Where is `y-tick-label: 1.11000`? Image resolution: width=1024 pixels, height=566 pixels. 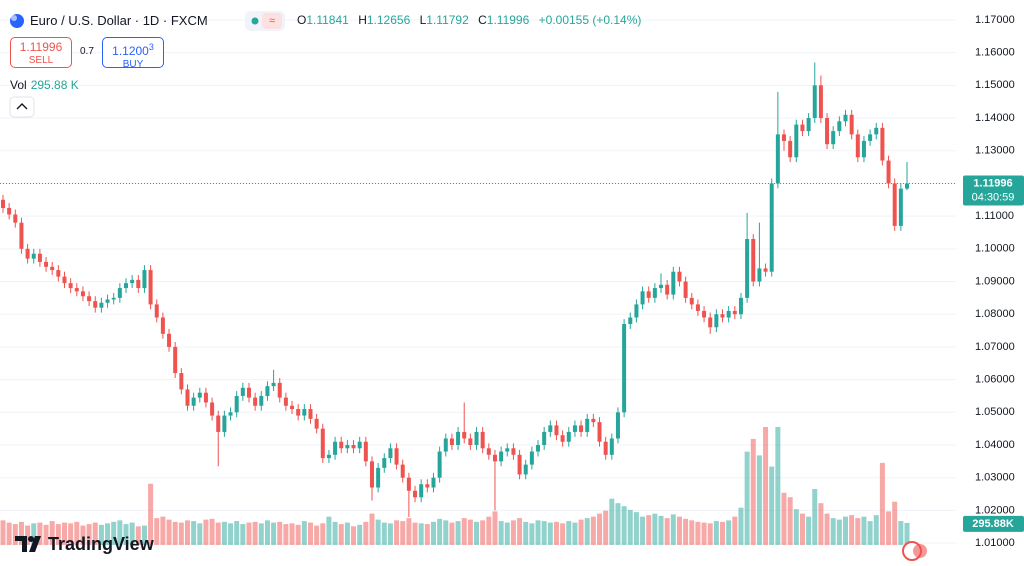
y-tick-label: 1.11000 is located at coordinates (994, 216).